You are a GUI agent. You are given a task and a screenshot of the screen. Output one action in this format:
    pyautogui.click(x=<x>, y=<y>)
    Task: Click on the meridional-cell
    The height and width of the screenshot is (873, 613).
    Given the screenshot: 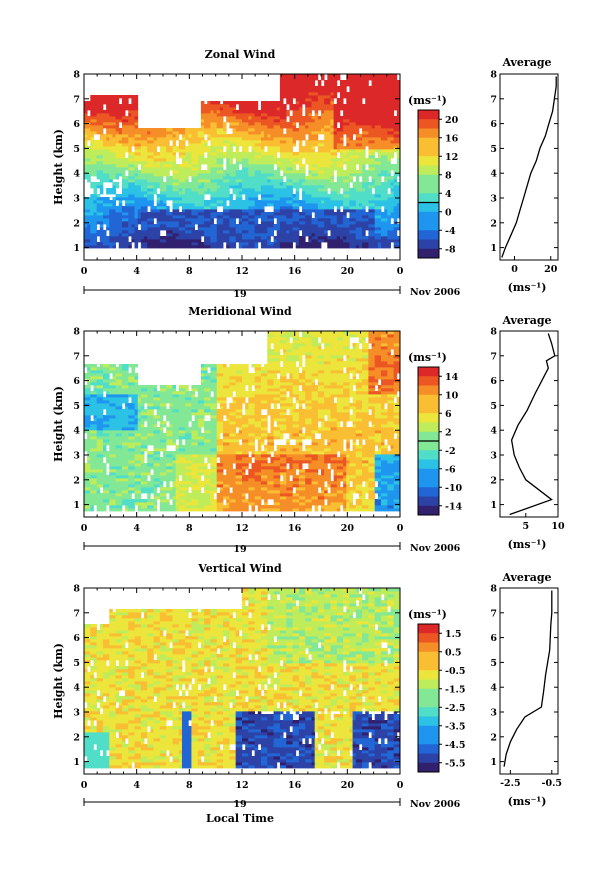 What is the action you would take?
    pyautogui.click(x=95, y=492)
    